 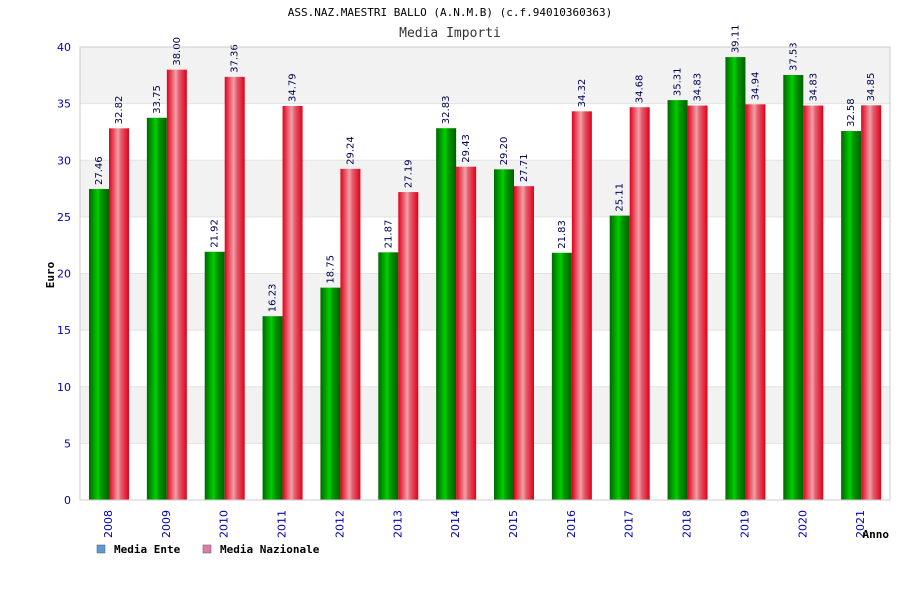 I want to click on bar-ente-2014, so click(x=446, y=314).